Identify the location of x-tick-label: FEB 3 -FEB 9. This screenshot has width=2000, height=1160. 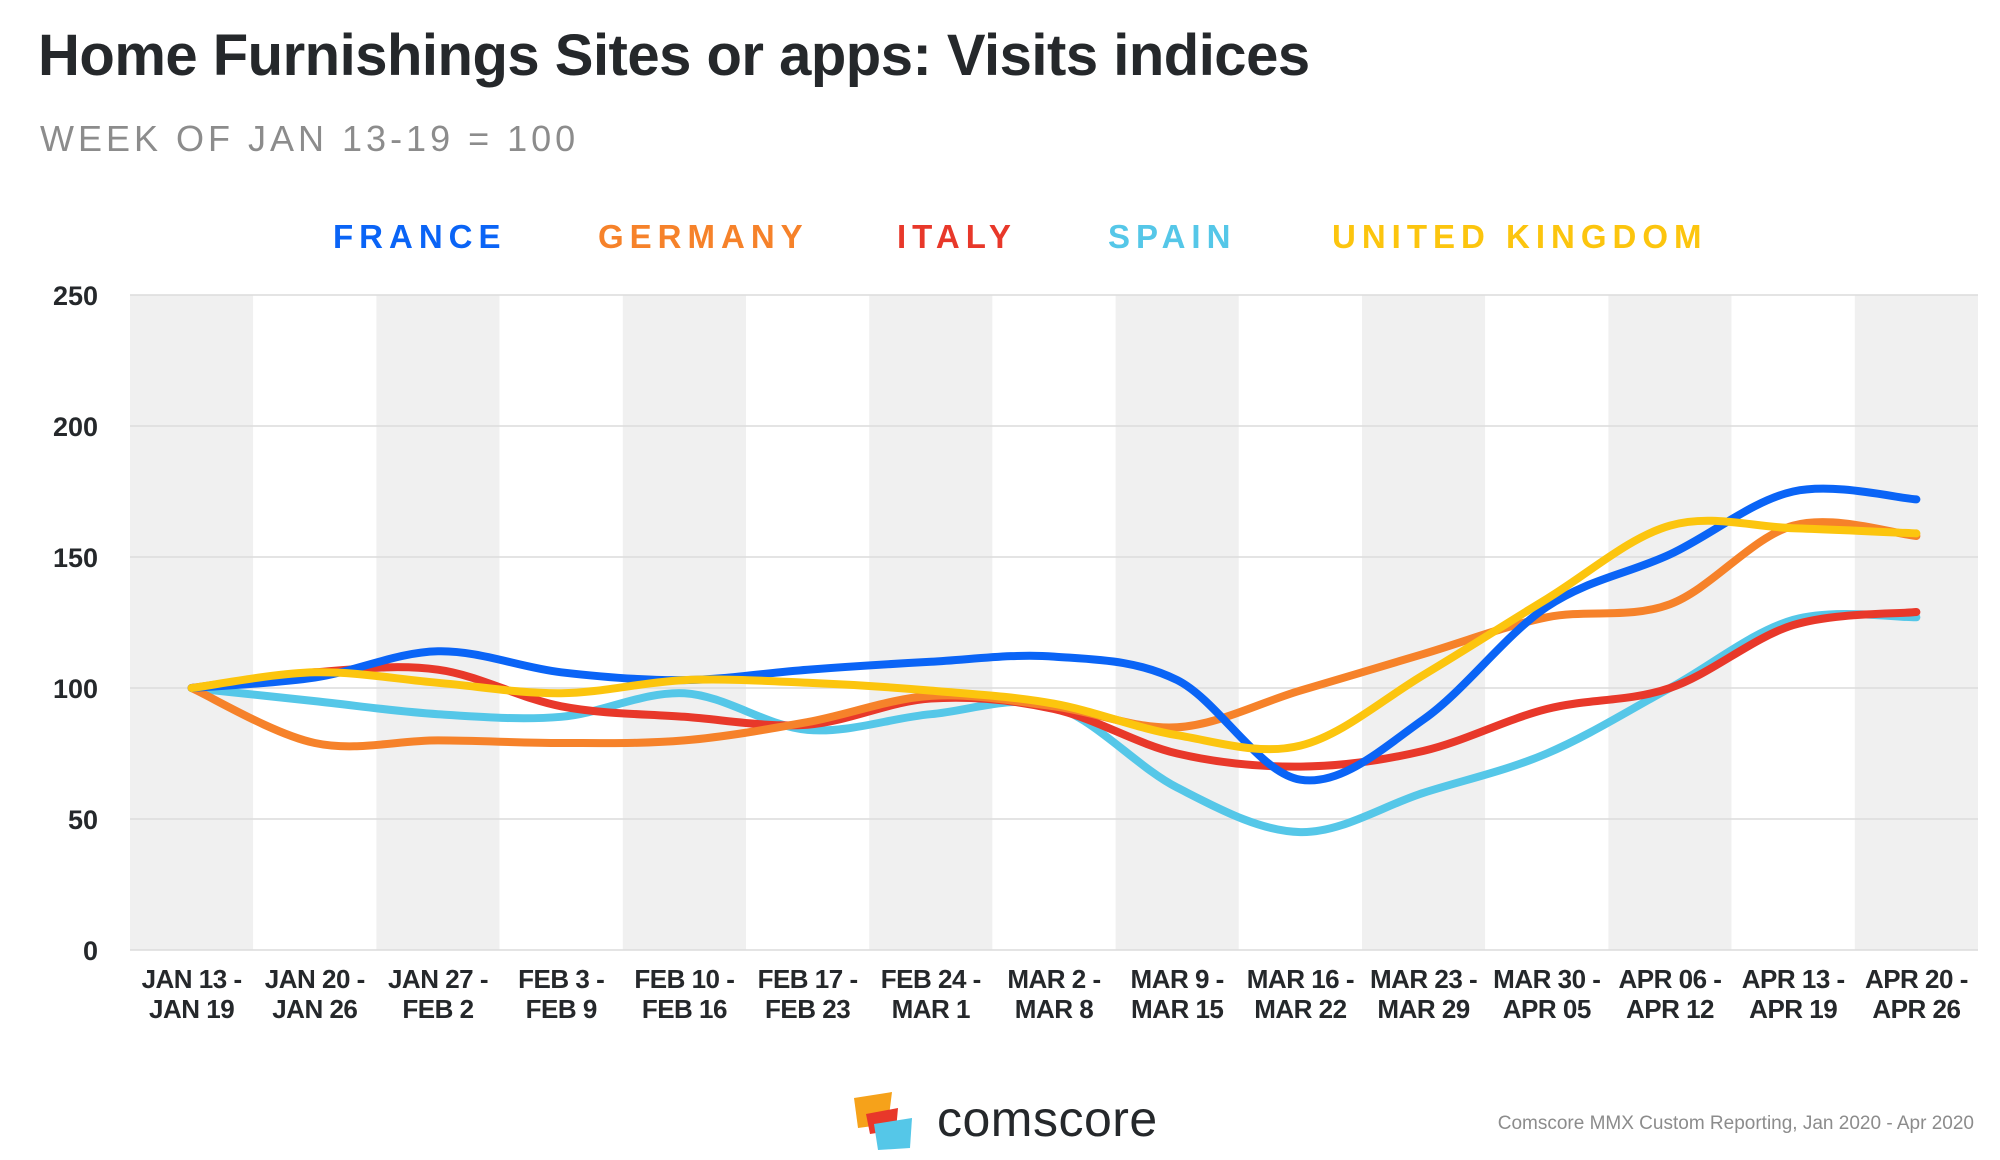
(561, 994).